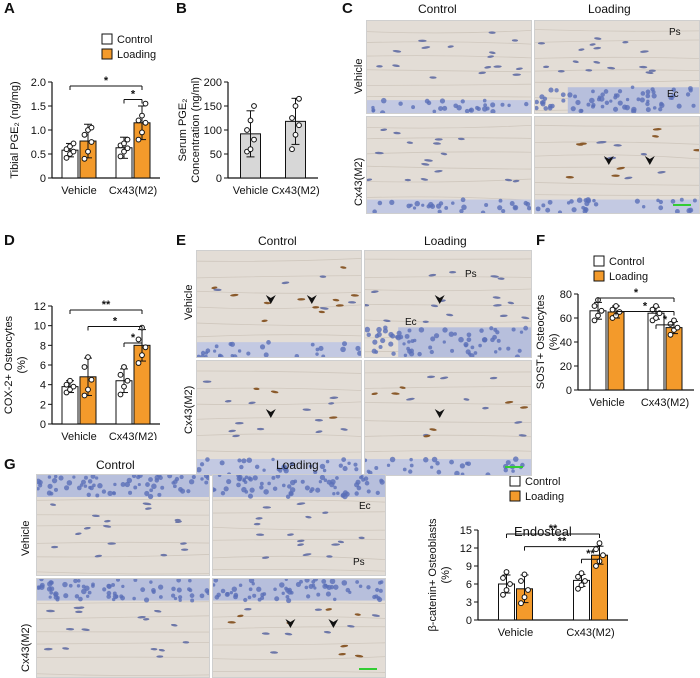 This screenshot has height=678, width=700. What do you see at coordinates (566, 343) in the screenshot?
I see `y-tick-label: 40` at bounding box center [566, 343].